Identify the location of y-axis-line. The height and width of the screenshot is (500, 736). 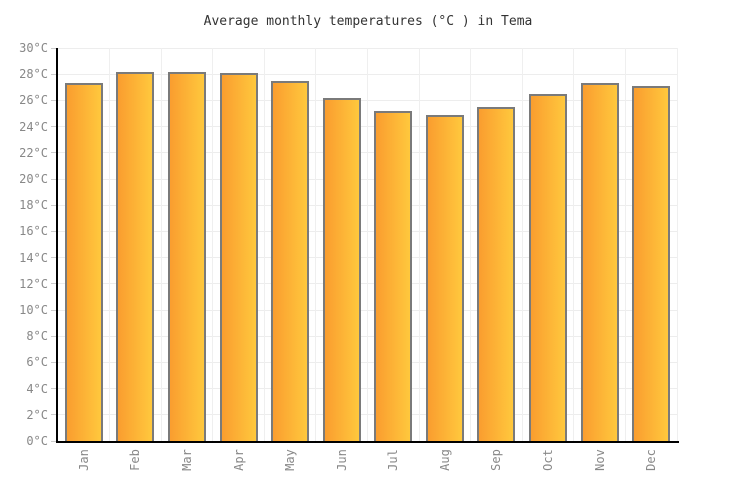
(57, 244).